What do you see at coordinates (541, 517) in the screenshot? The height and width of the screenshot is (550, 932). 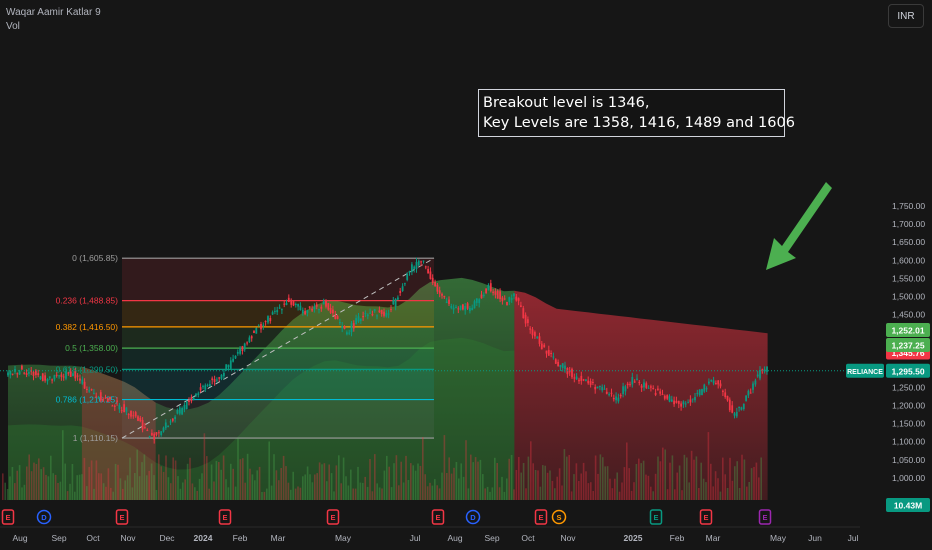 I see `event-marker-earnings-icon` at bounding box center [541, 517].